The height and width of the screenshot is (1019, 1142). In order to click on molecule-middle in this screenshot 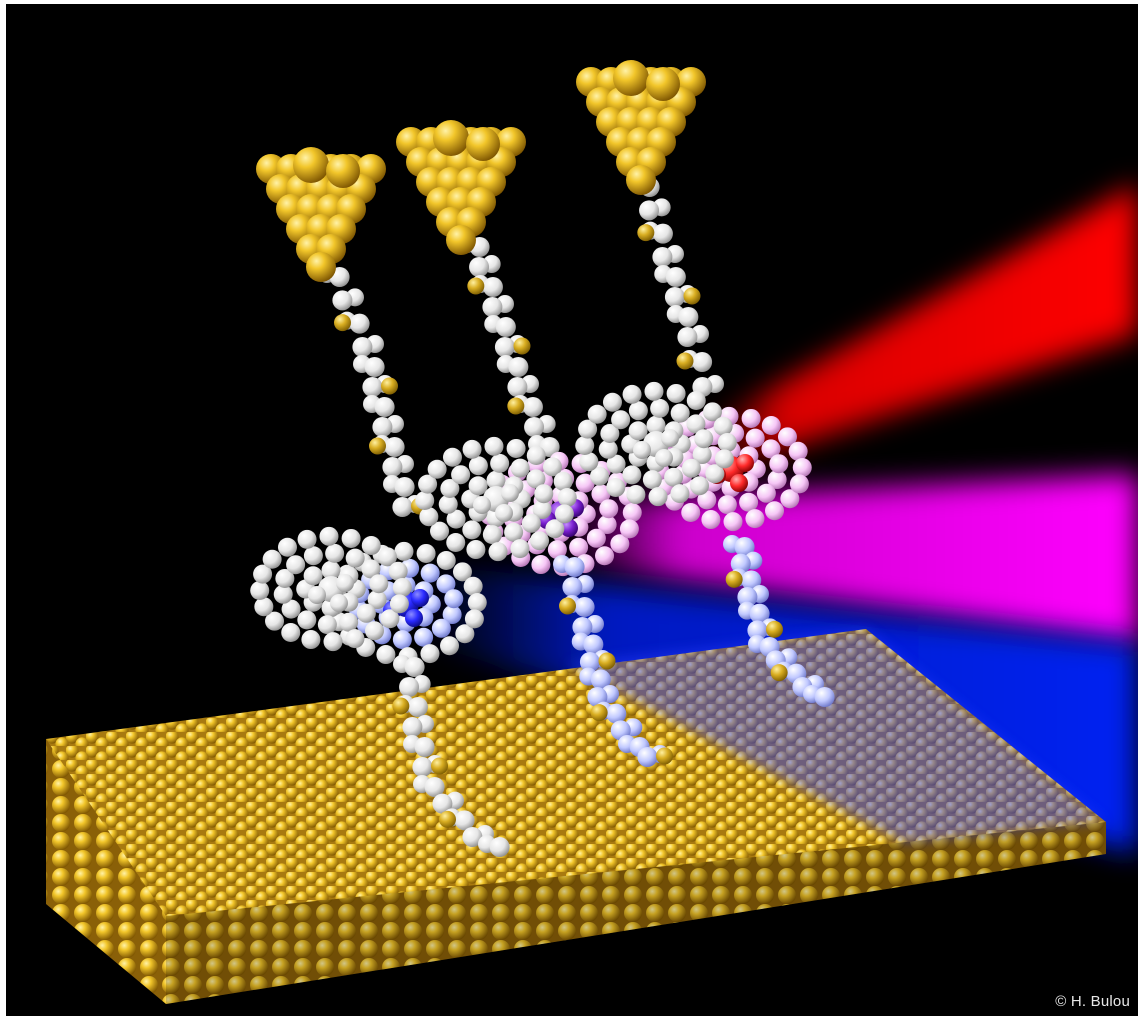, I will do `click(544, 501)`.